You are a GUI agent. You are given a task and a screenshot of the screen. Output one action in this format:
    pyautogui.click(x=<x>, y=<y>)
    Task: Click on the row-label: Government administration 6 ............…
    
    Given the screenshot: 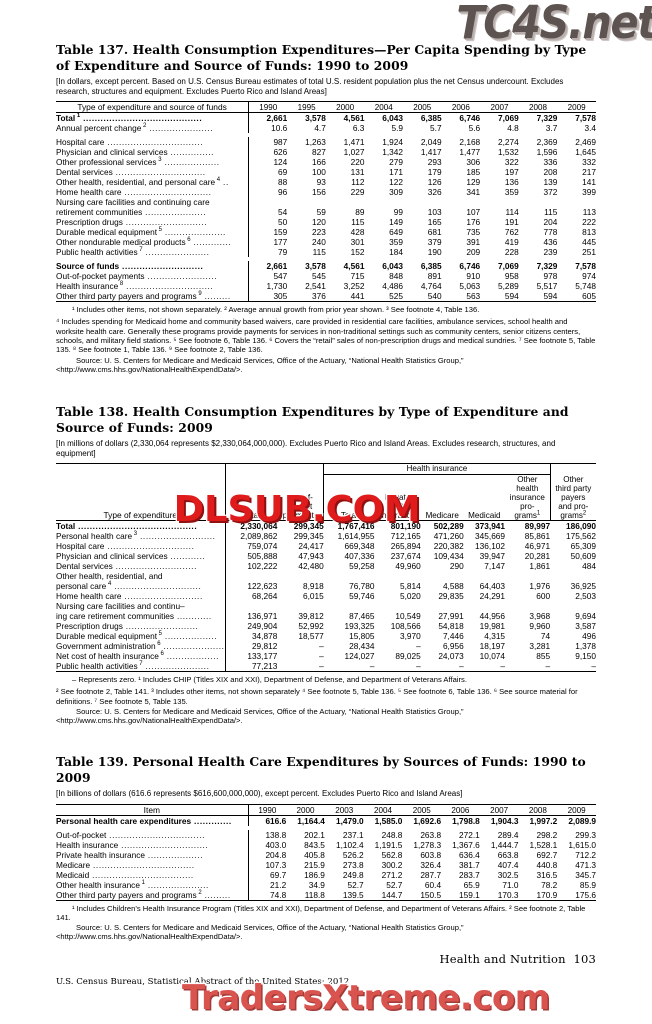 What is the action you would take?
    pyautogui.click(x=140, y=646)
    